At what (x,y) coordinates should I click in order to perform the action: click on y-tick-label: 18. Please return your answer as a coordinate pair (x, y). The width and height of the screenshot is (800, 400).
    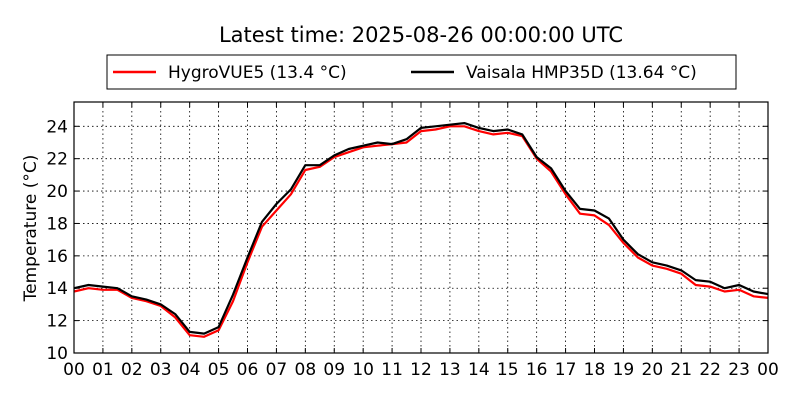
    Looking at the image, I should click on (57, 224).